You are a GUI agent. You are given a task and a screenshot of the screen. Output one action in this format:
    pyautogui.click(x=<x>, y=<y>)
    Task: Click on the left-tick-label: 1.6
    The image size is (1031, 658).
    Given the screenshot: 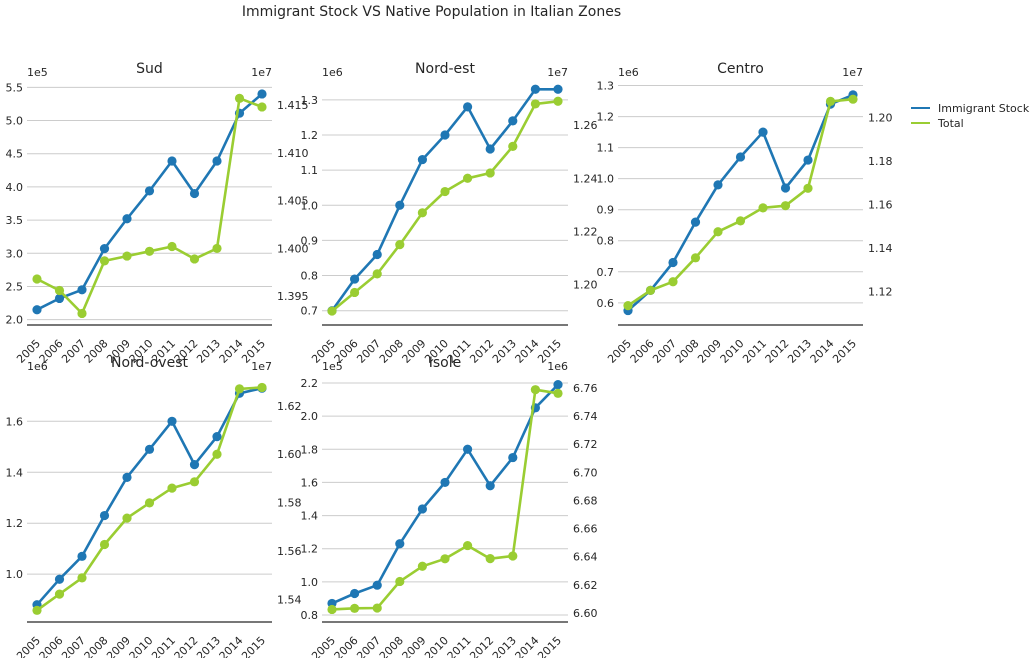 What is the action you would take?
    pyautogui.click(x=310, y=482)
    